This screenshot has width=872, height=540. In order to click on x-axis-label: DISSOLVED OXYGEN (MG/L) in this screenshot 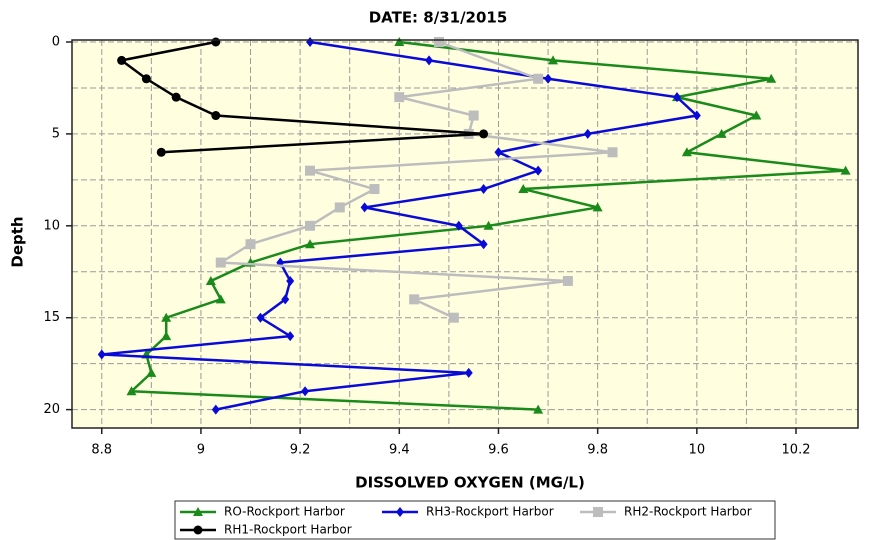, I will do `click(470, 483)`.